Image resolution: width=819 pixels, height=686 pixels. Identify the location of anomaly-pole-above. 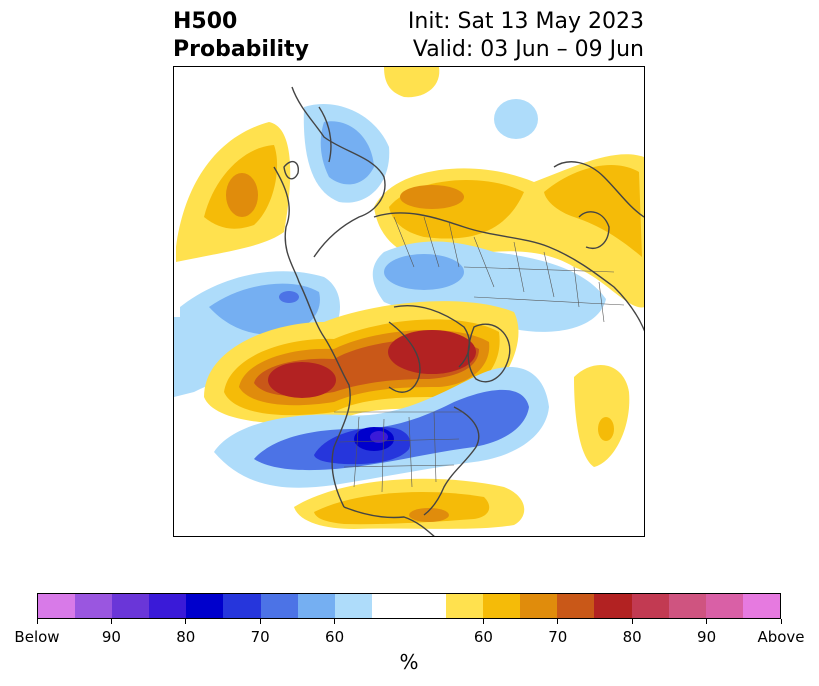
(412, 82).